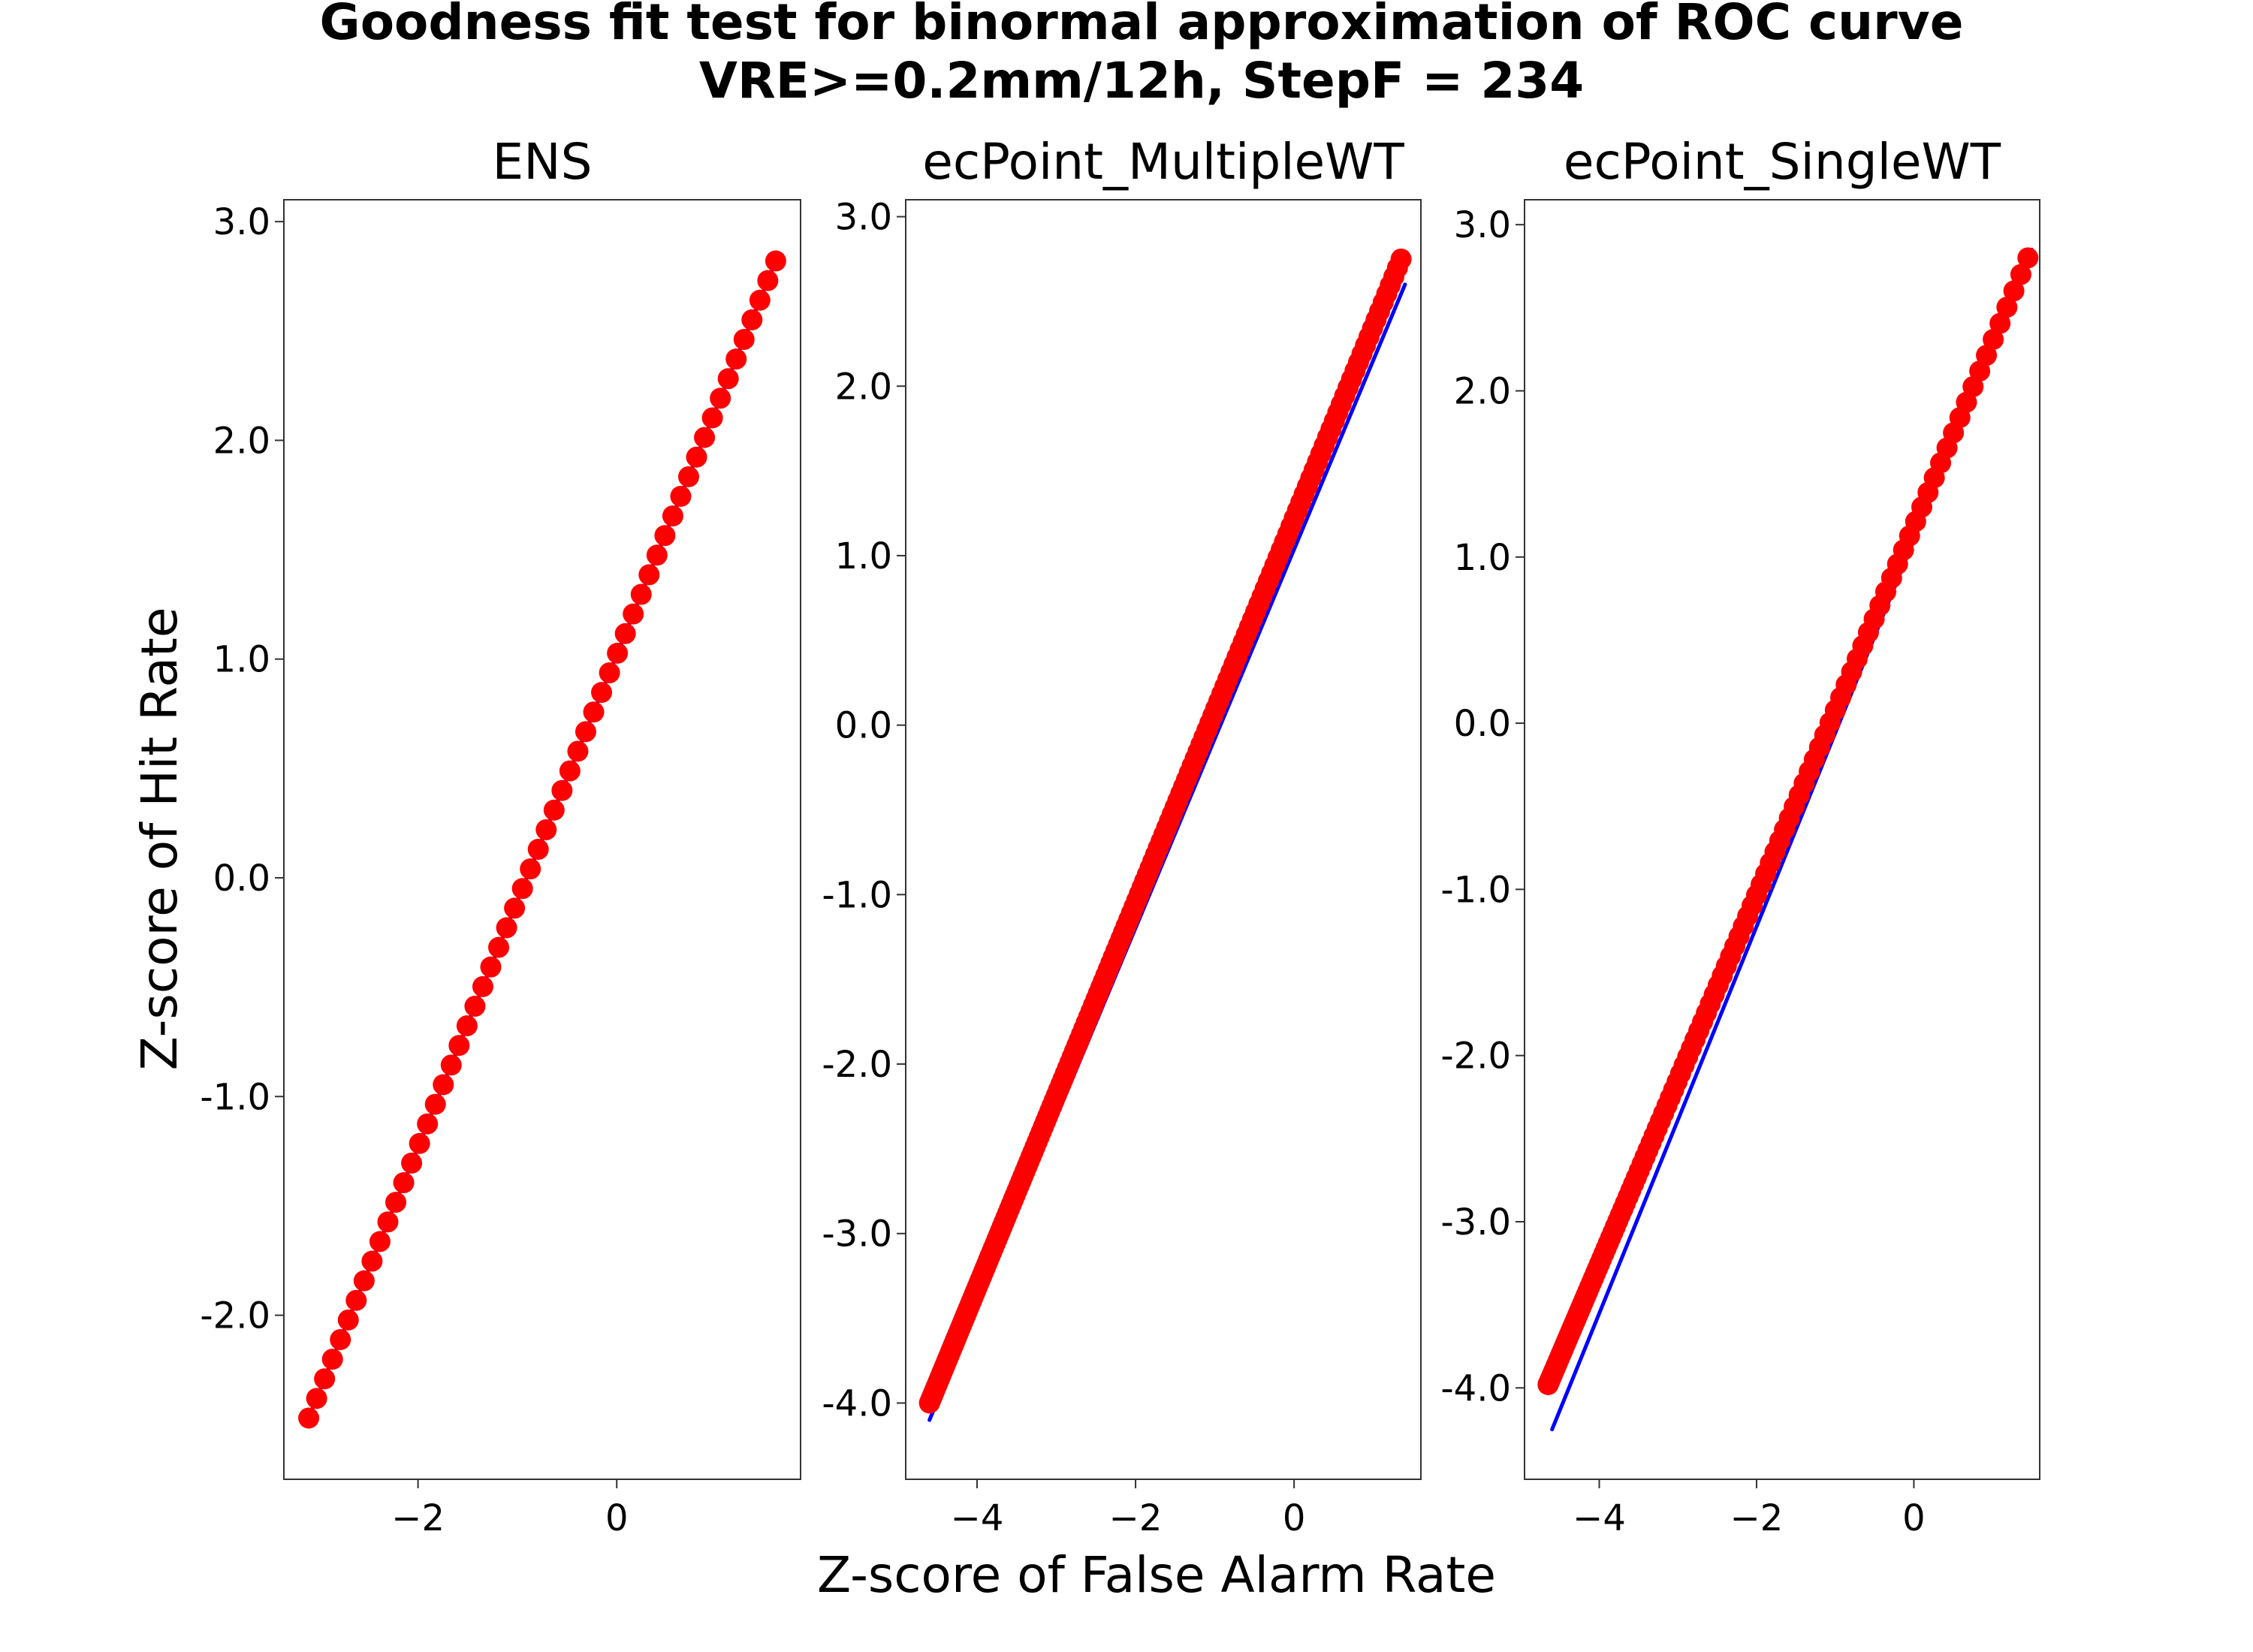 The image size is (2253, 1652). Describe the element at coordinates (1482, 225) in the screenshot. I see `y-tick-label-ecpoint-singlewt: 3.0` at that location.